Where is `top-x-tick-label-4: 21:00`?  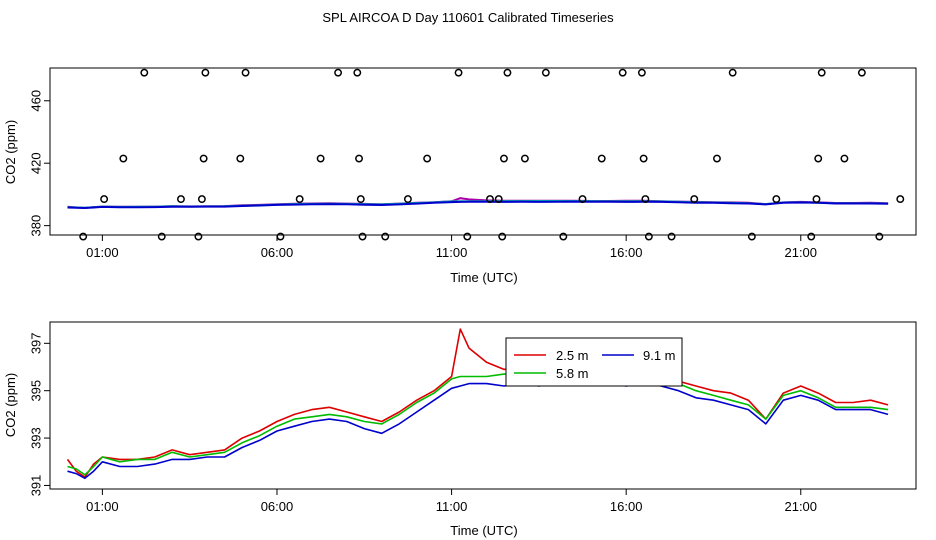 top-x-tick-label-4: 21:00 is located at coordinates (800, 252).